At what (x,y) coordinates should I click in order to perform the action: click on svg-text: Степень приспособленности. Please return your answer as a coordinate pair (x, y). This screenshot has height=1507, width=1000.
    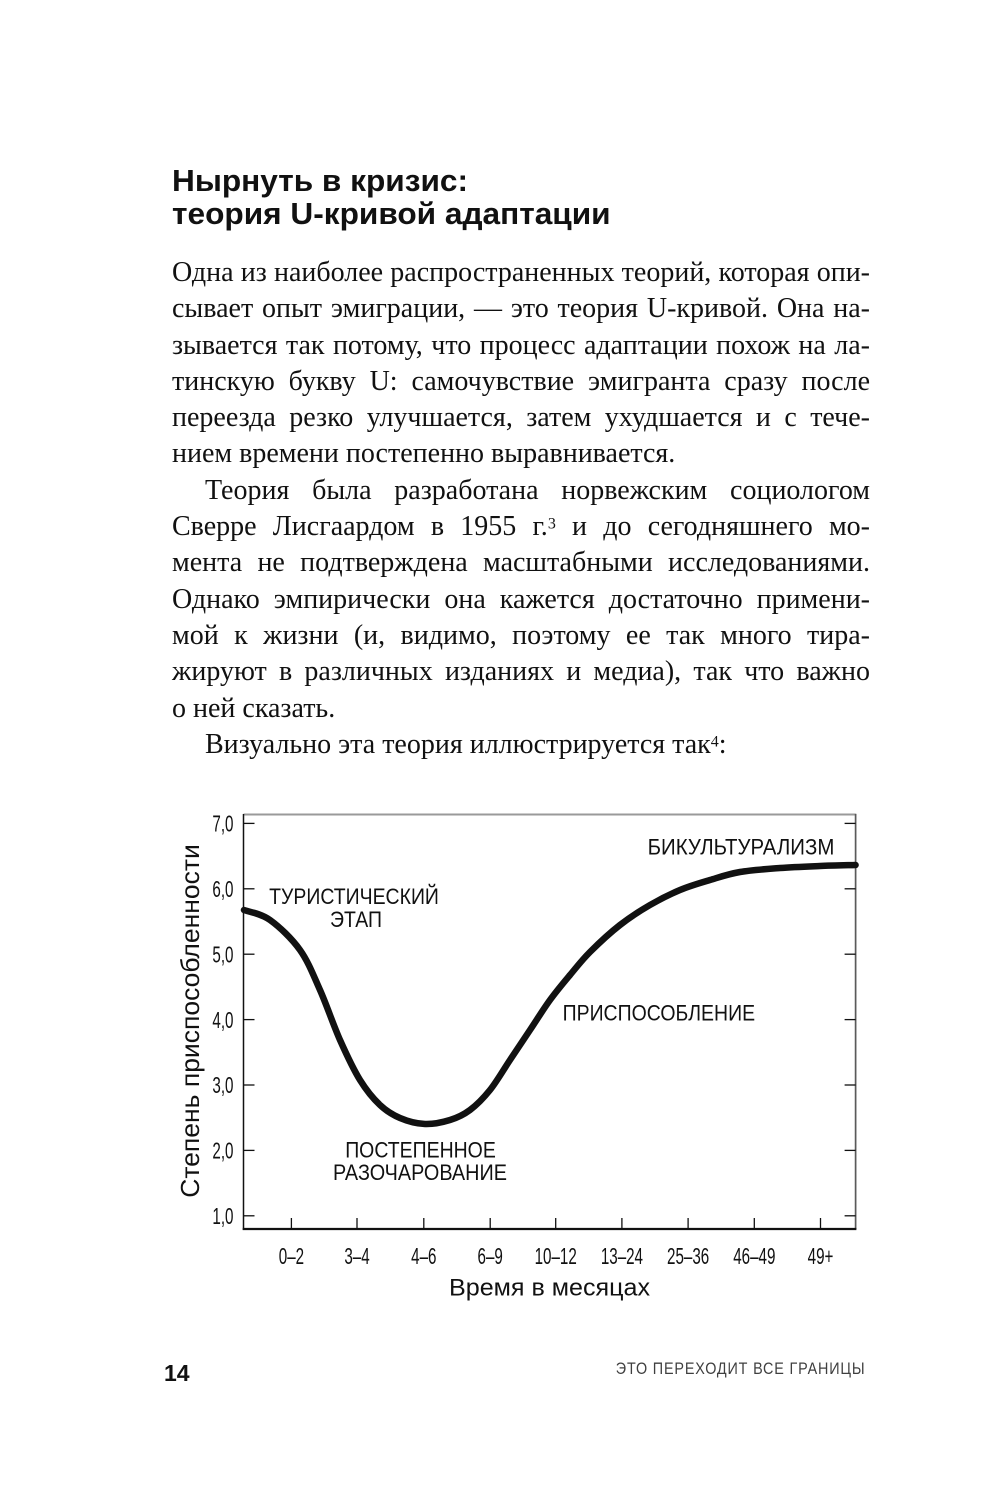
    Looking at the image, I should click on (190, 1021).